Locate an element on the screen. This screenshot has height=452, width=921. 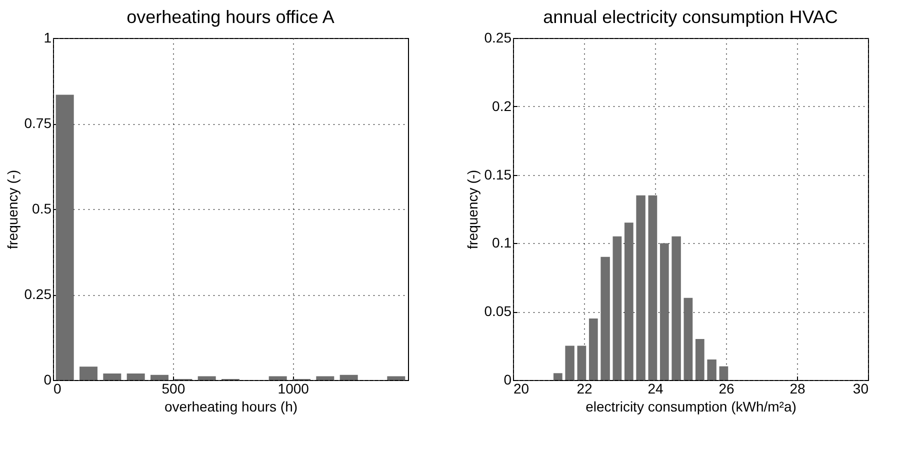
x-tick-label: 24 is located at coordinates (656, 388).